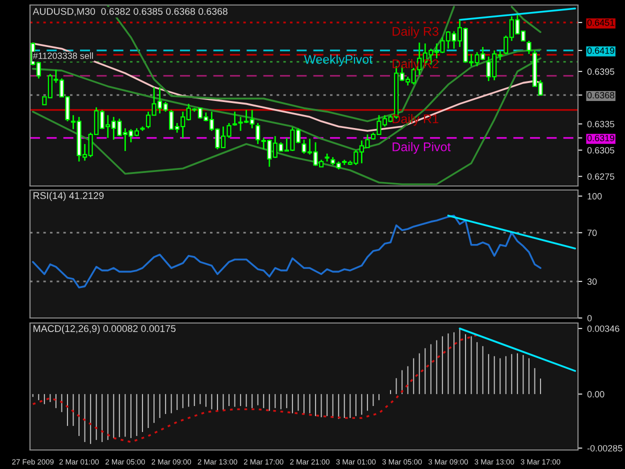  What do you see at coordinates (595, 394) in the screenshot?
I see `y-tick-label: 0.00` at bounding box center [595, 394].